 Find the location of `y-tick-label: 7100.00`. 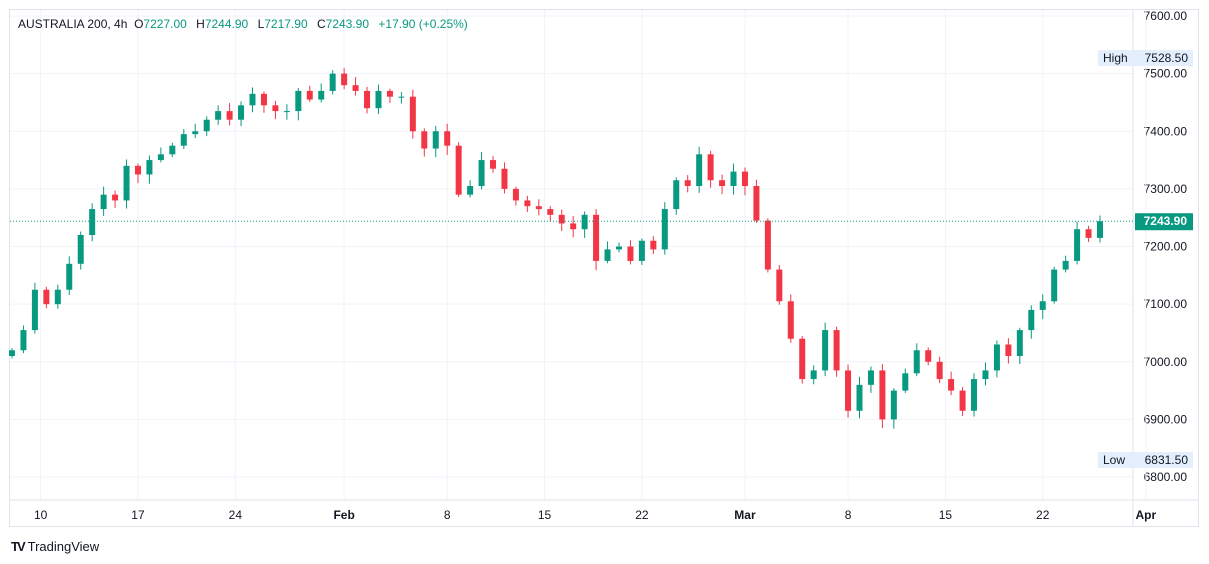

y-tick-label: 7100.00 is located at coordinates (1166, 304).